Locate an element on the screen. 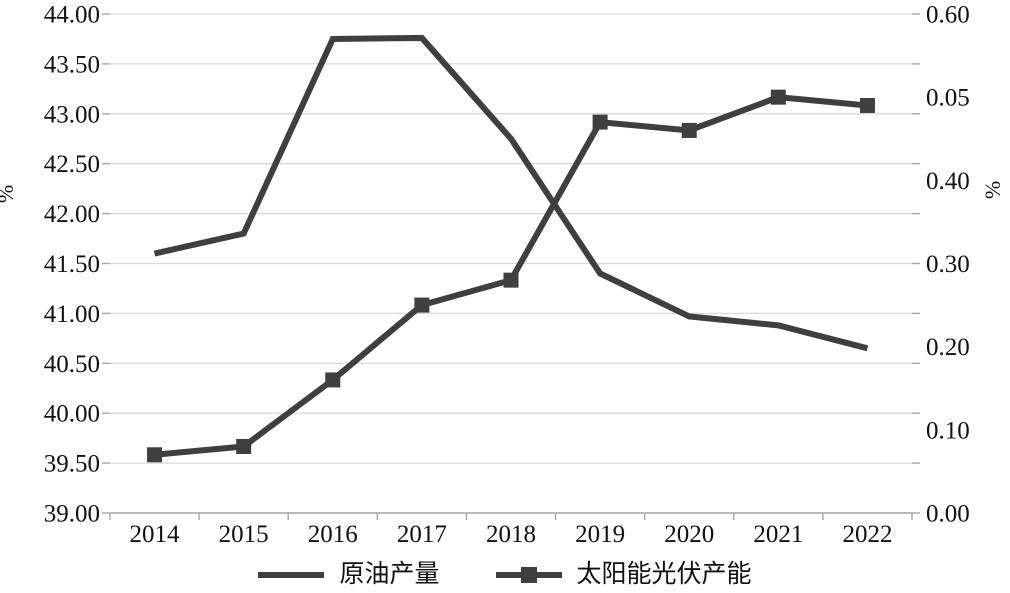  x-axis-tick-label: 2019 is located at coordinates (600, 534).